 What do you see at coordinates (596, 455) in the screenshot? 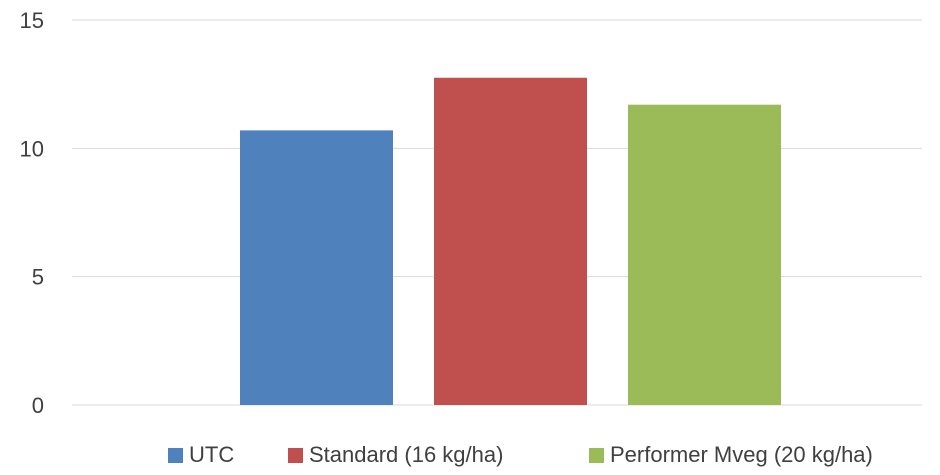
I see `legend-swatch-performer` at bounding box center [596, 455].